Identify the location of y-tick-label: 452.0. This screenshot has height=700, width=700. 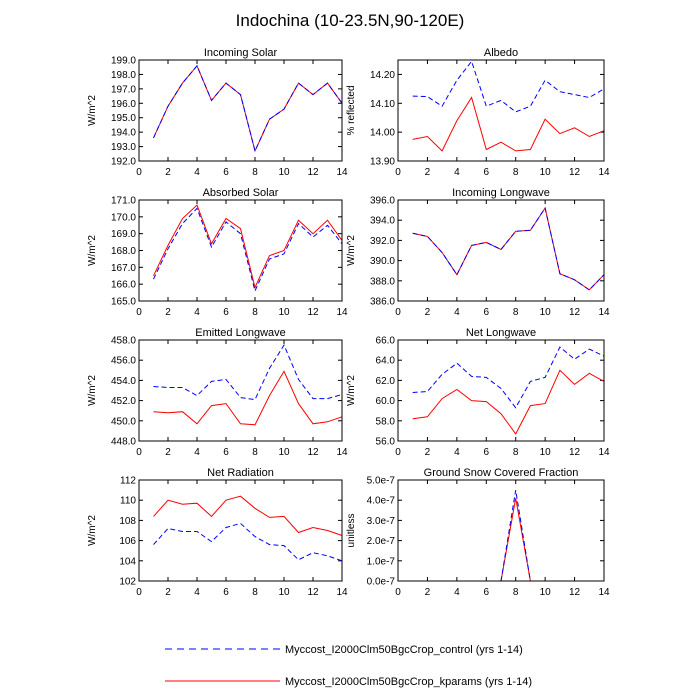
(123, 401).